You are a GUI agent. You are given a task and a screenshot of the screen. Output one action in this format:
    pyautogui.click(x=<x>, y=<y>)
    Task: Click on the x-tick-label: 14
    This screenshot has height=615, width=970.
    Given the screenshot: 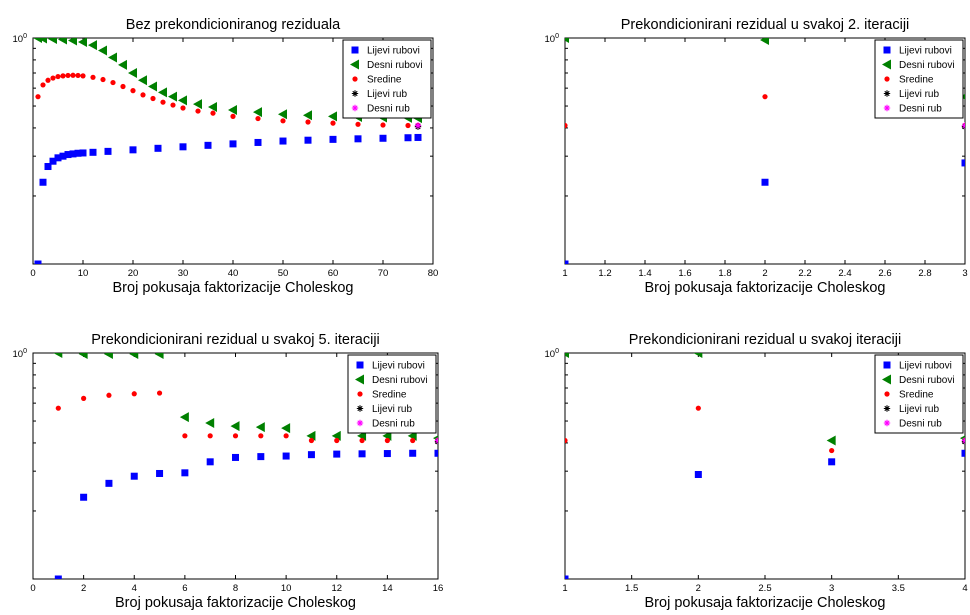 What is the action you would take?
    pyautogui.click(x=387, y=588)
    